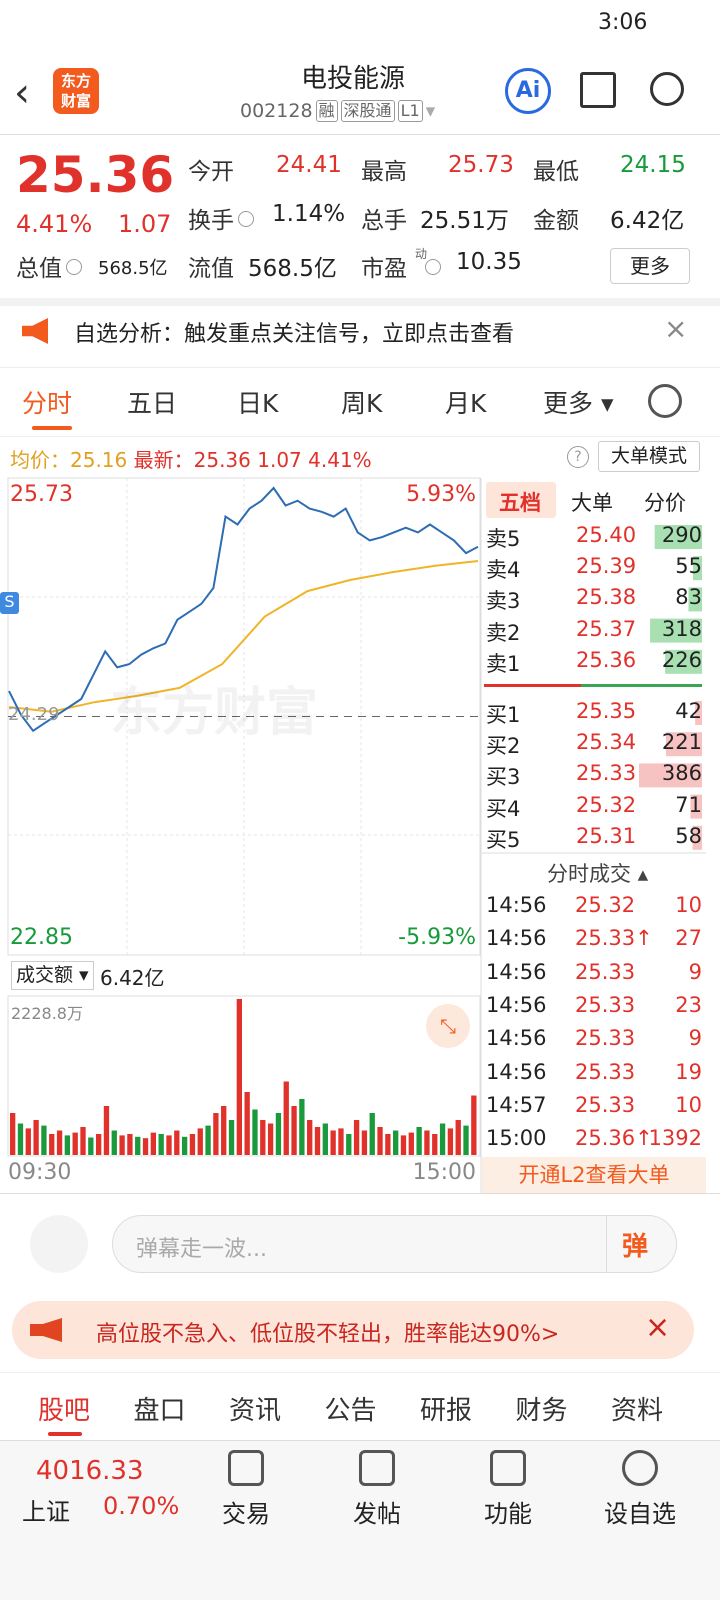 This screenshot has height=1600, width=720. I want to click on bottom-tab: 研报, so click(446, 1411).